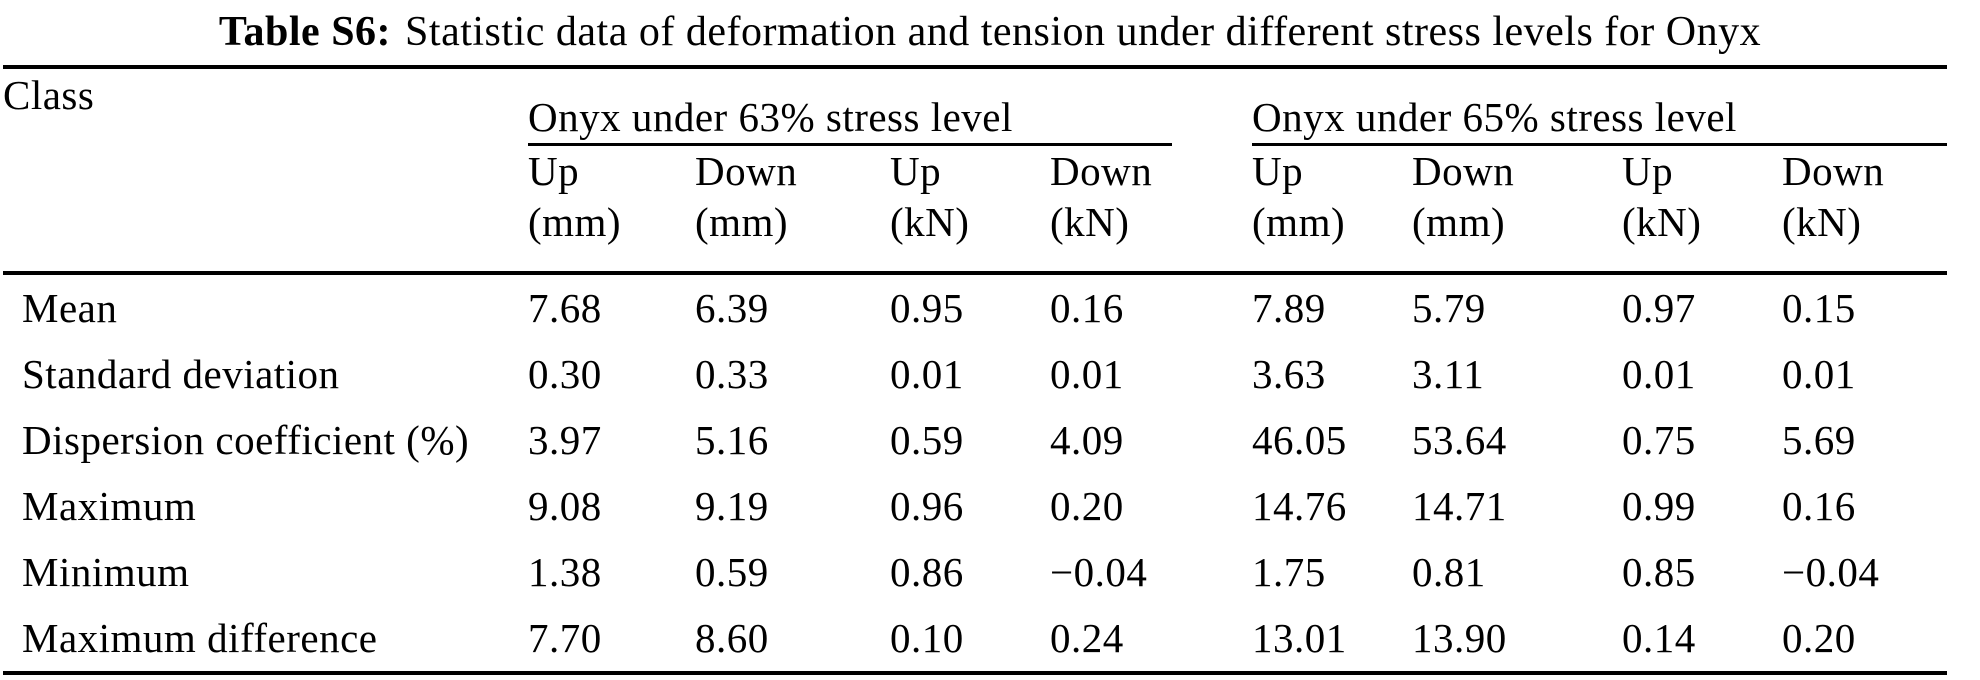 This screenshot has width=1980, height=680. Describe the element at coordinates (1299, 440) in the screenshot. I see `table-cell: 46.05` at that location.